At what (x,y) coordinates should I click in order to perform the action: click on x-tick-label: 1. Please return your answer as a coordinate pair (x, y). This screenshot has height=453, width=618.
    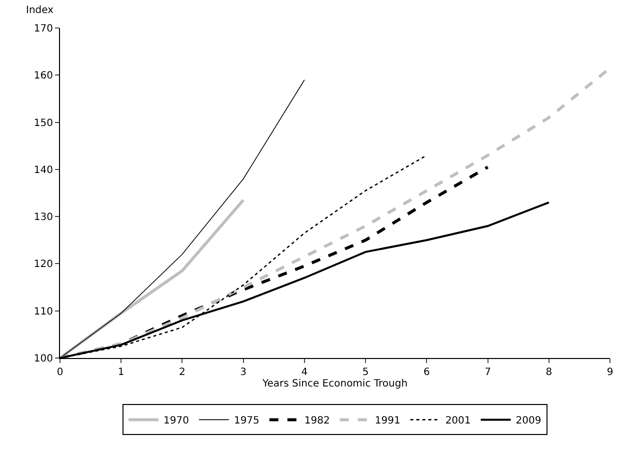
    Looking at the image, I should click on (121, 372).